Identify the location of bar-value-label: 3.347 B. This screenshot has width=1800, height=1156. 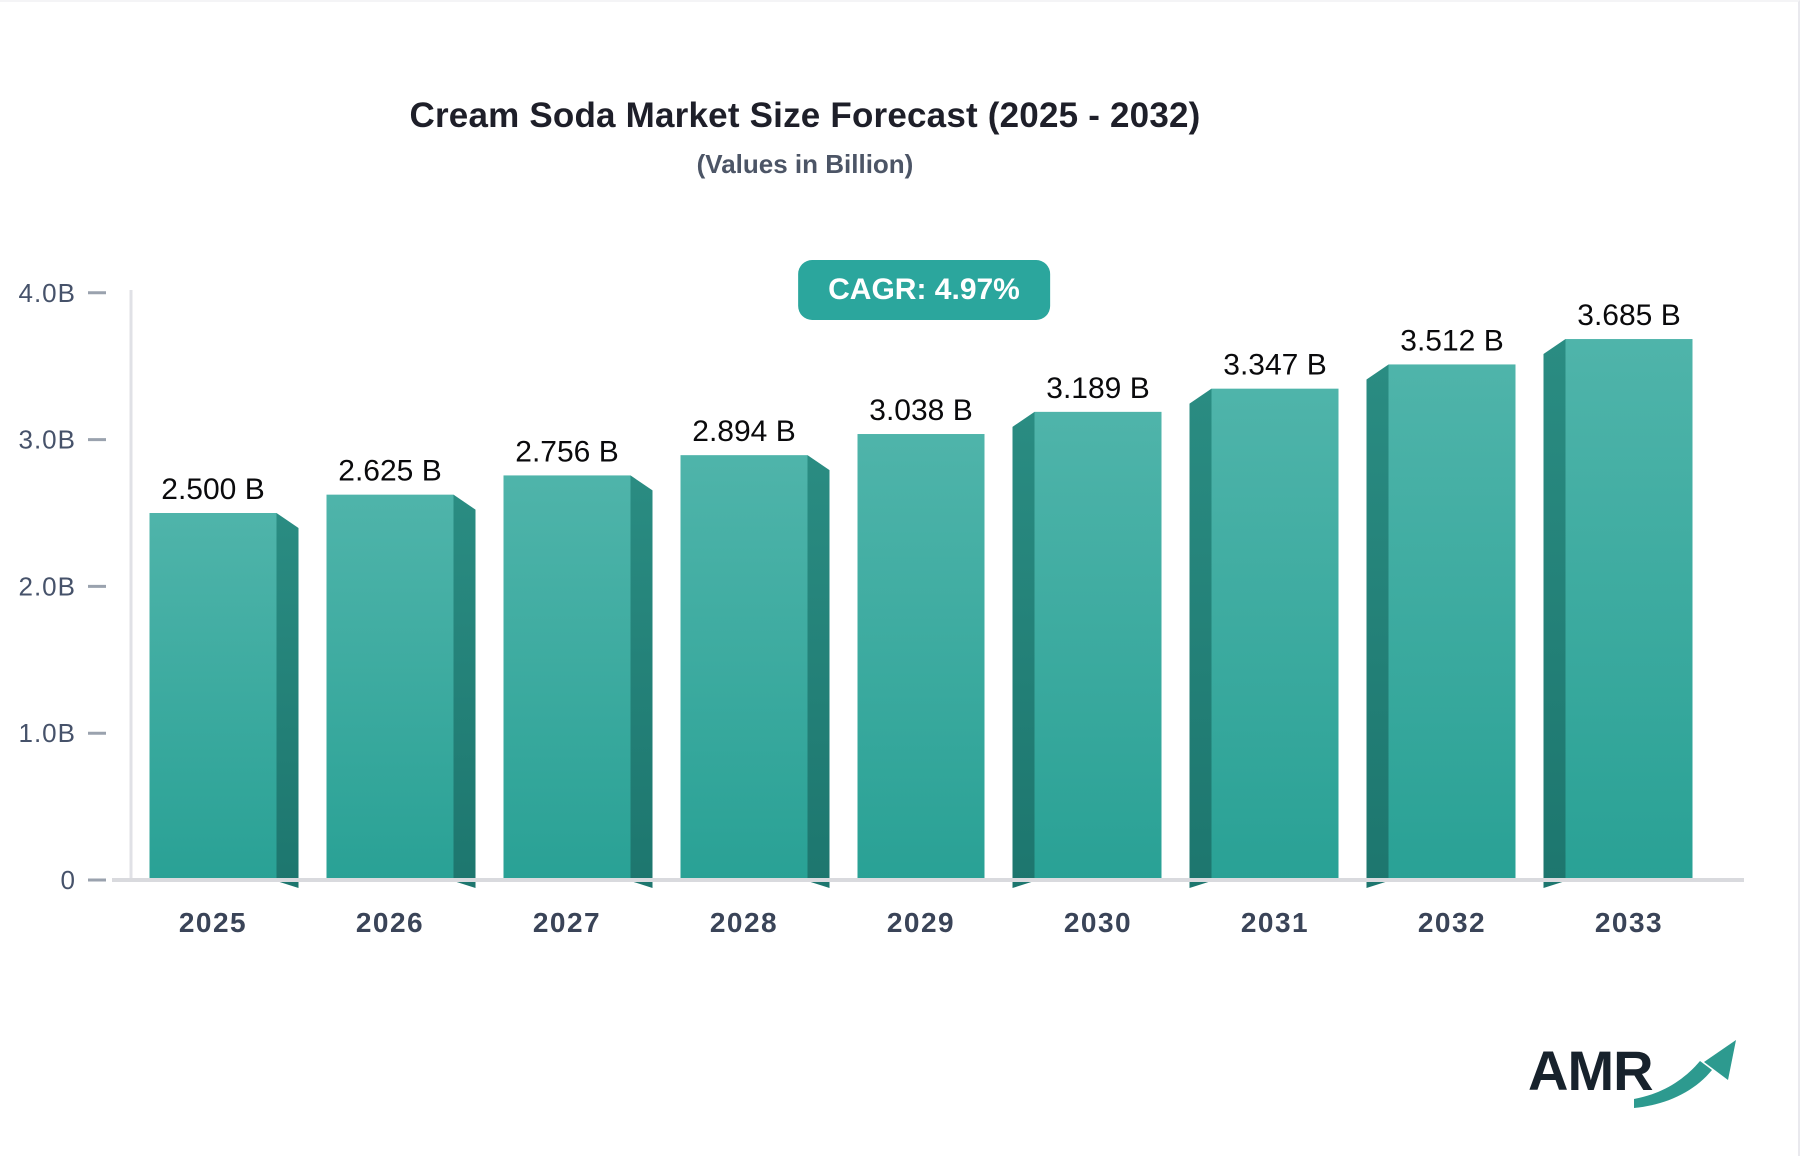
(1274, 365).